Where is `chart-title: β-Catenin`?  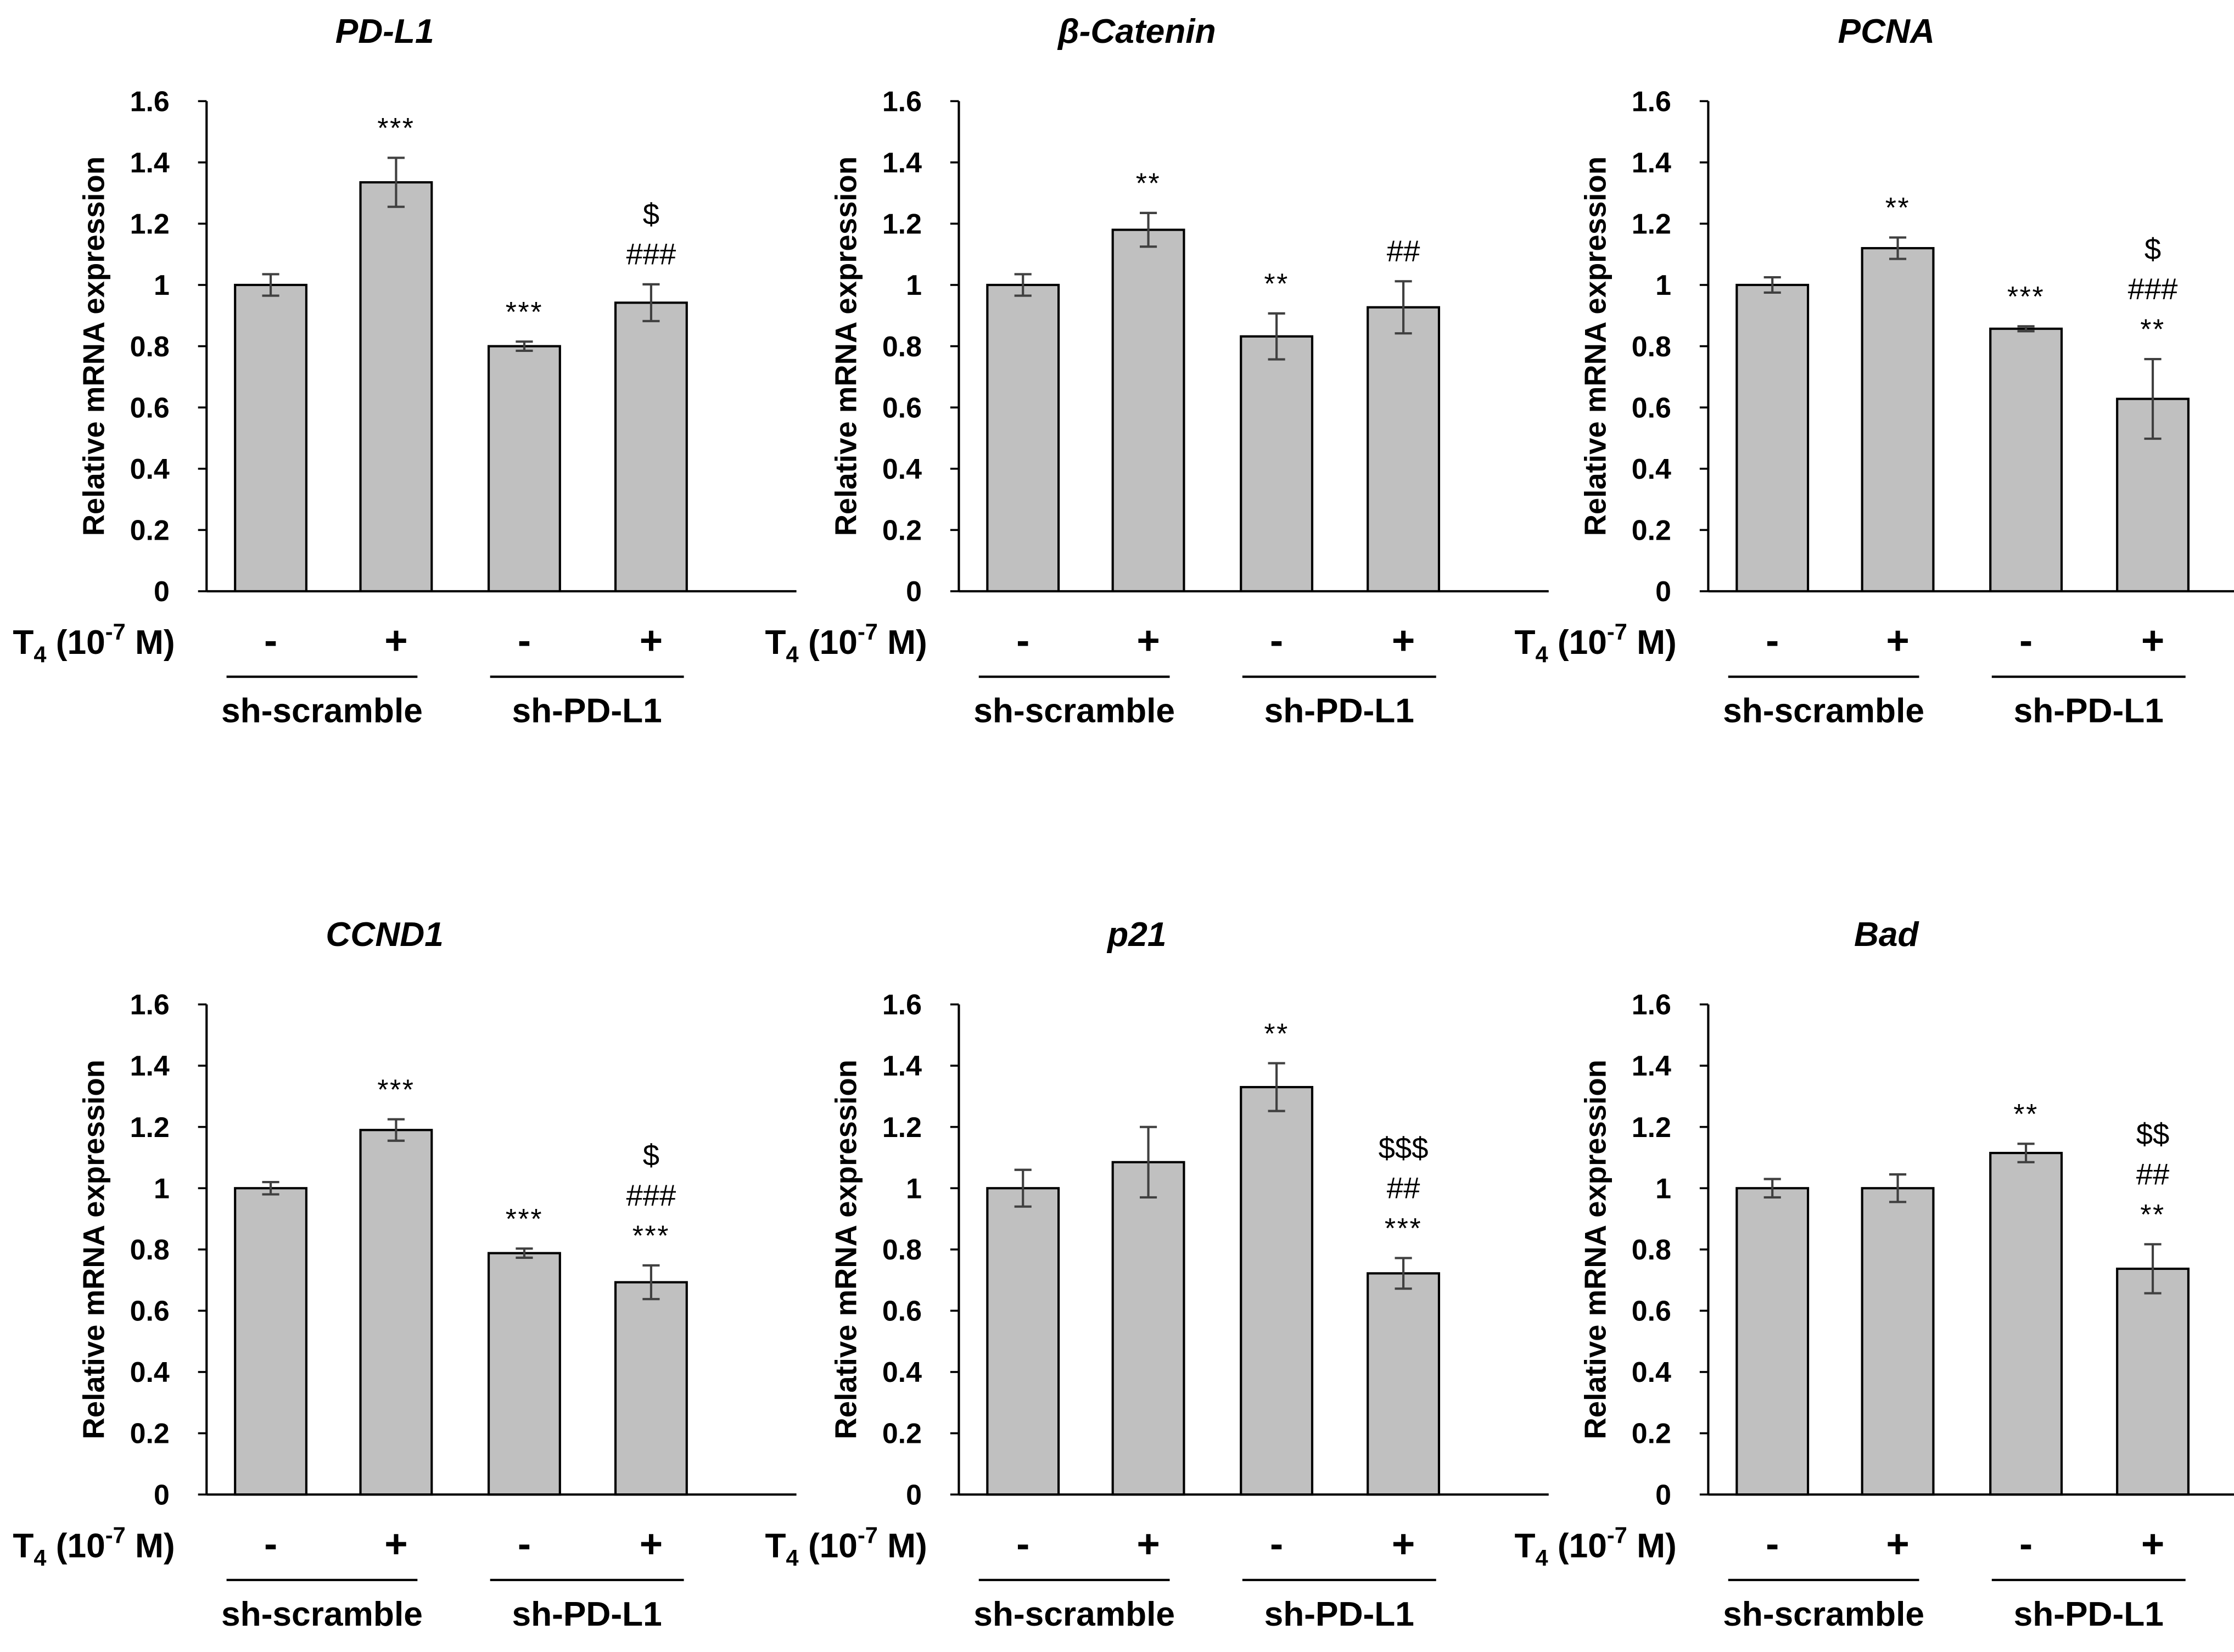 chart-title: β-Catenin is located at coordinates (1137, 32).